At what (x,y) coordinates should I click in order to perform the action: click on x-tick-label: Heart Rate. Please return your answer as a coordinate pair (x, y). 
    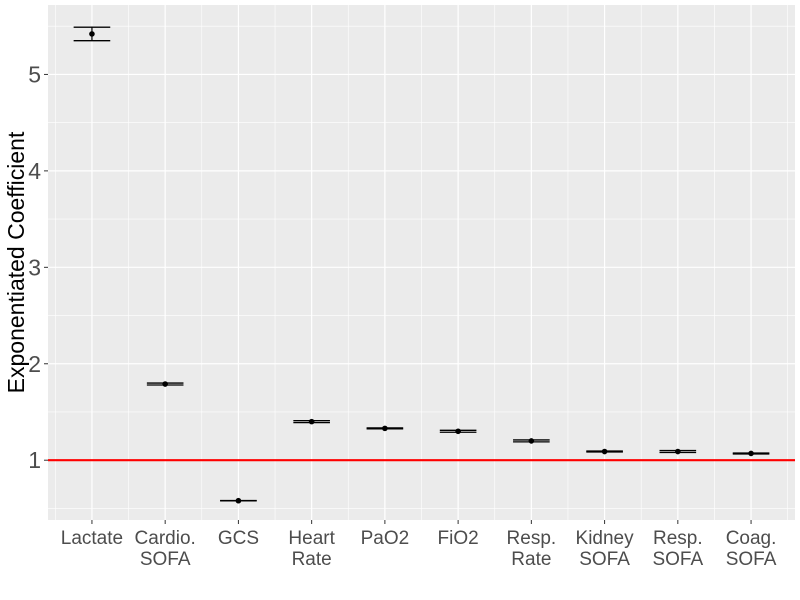
    Looking at the image, I should click on (311, 549).